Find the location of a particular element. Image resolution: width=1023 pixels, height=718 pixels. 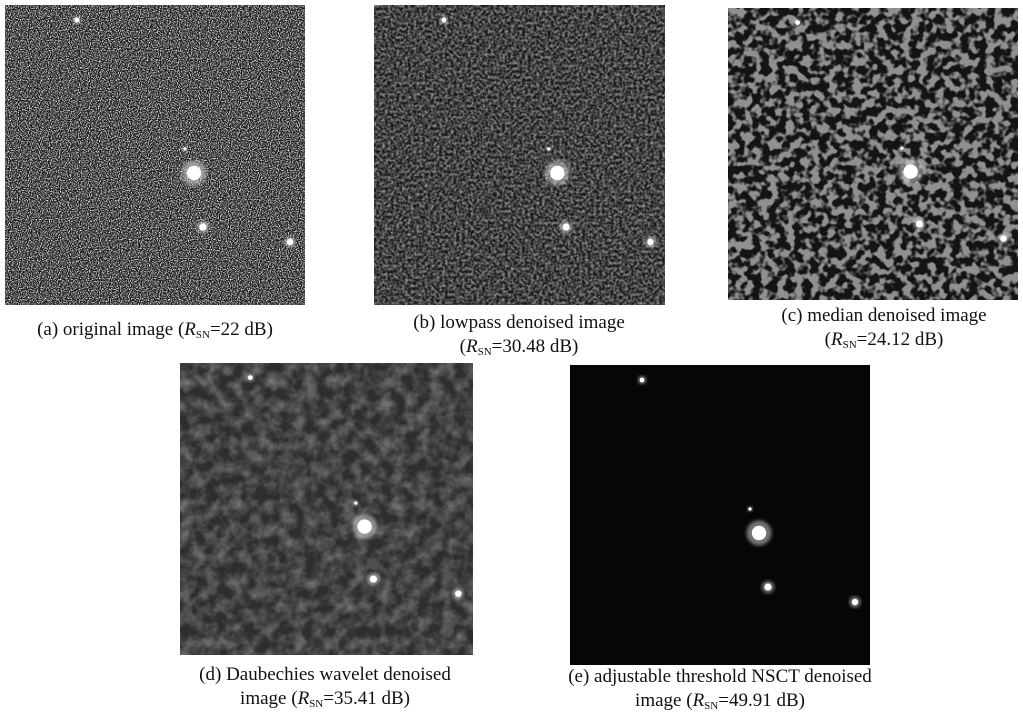

caption-value: =35.41 dB) is located at coordinates (366, 698).